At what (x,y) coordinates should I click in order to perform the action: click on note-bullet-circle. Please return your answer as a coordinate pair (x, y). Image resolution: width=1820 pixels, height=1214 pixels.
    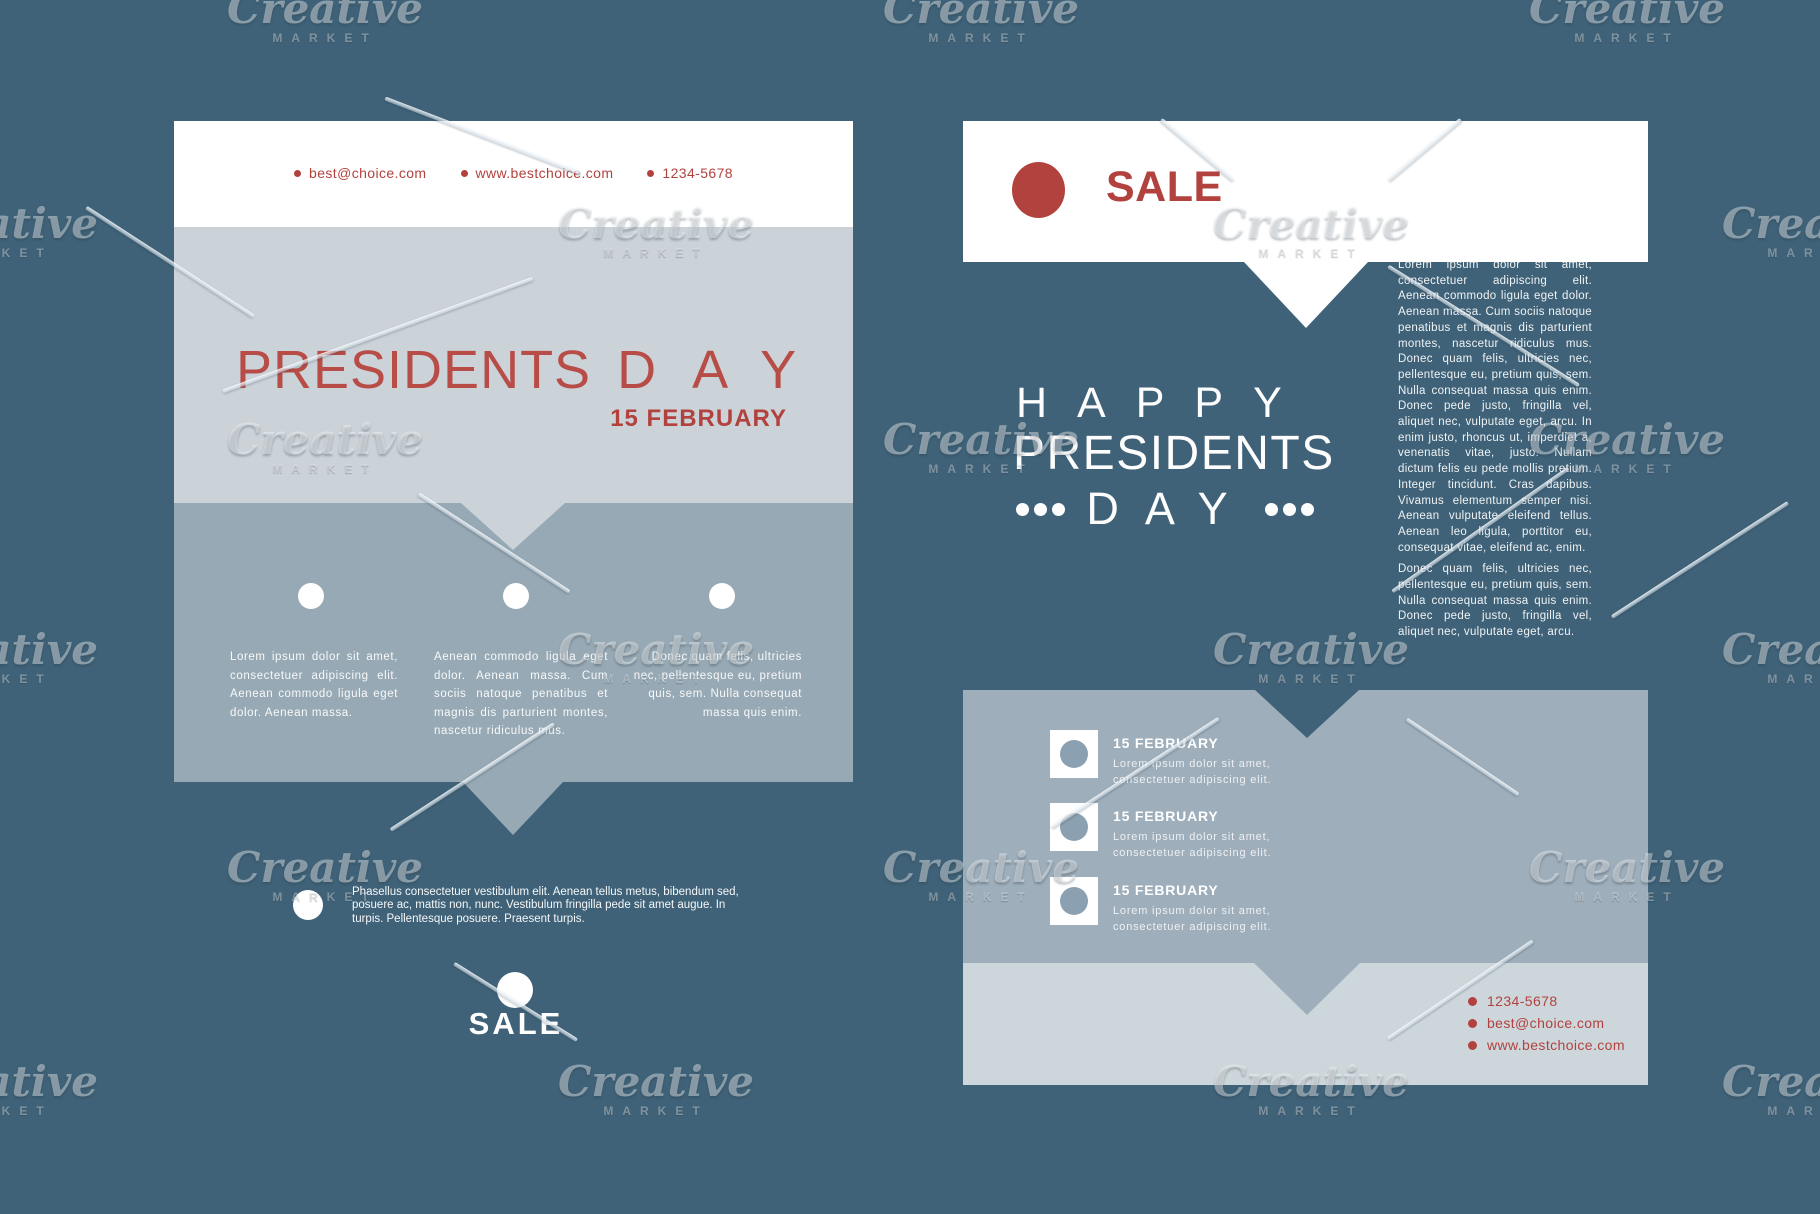
    Looking at the image, I should click on (308, 905).